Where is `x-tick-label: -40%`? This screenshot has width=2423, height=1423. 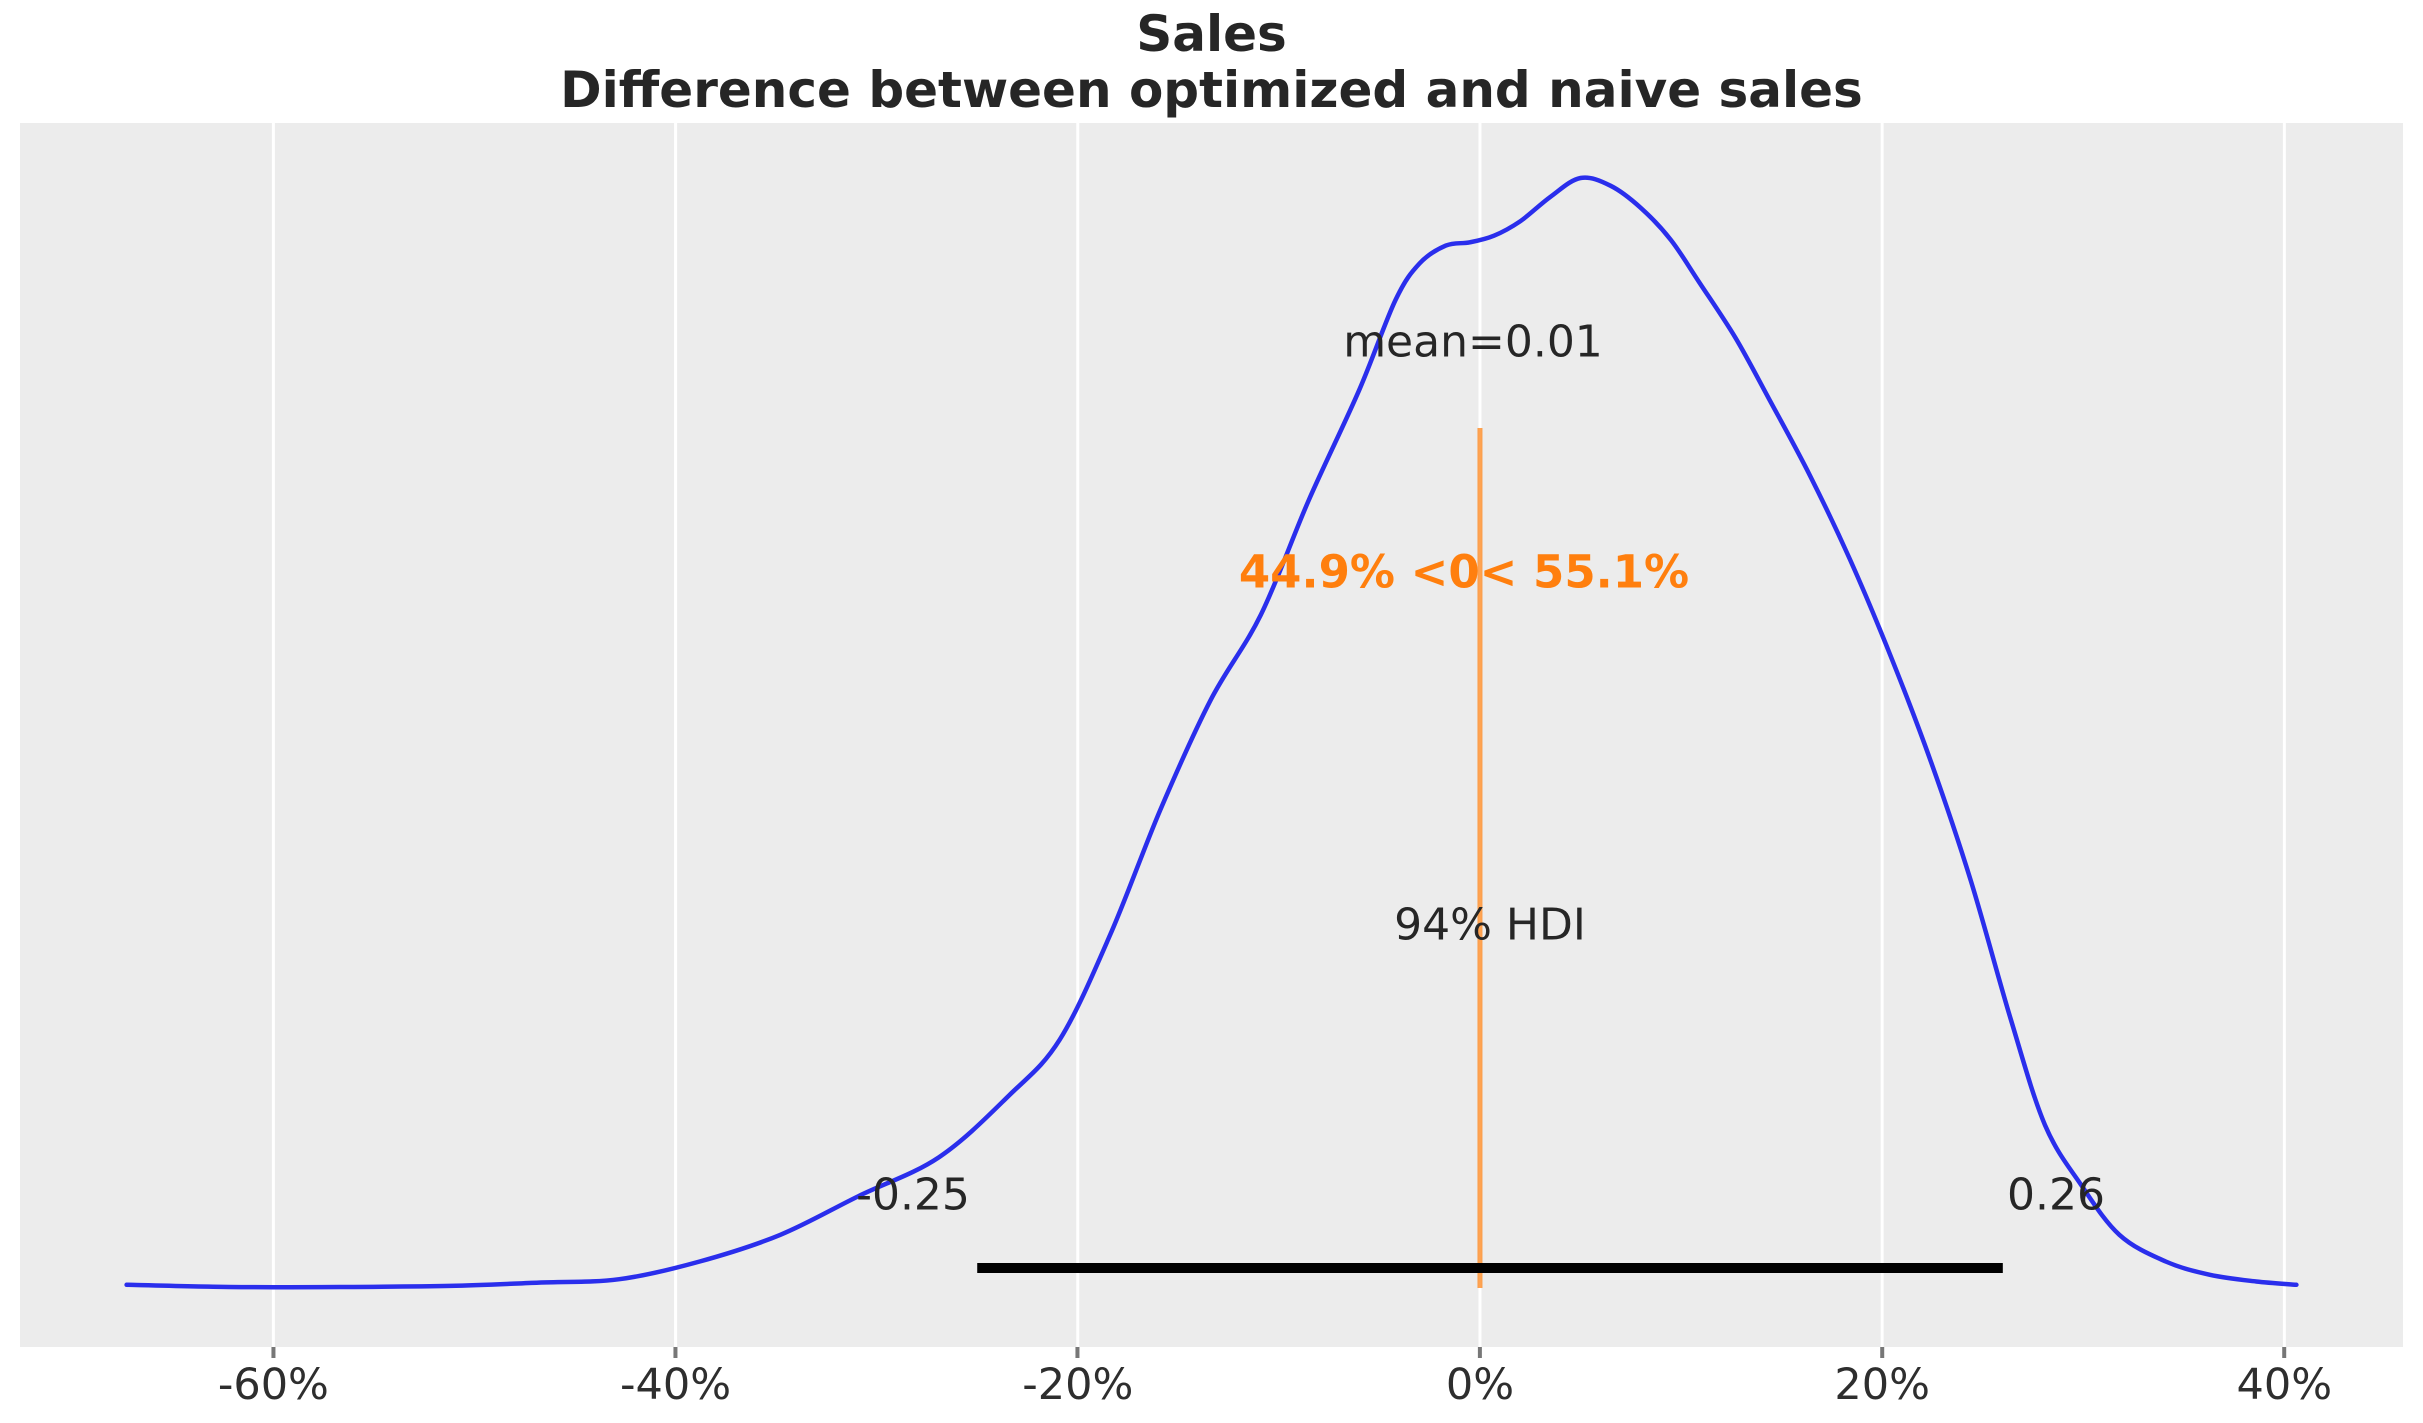 x-tick-label: -40% is located at coordinates (676, 1385).